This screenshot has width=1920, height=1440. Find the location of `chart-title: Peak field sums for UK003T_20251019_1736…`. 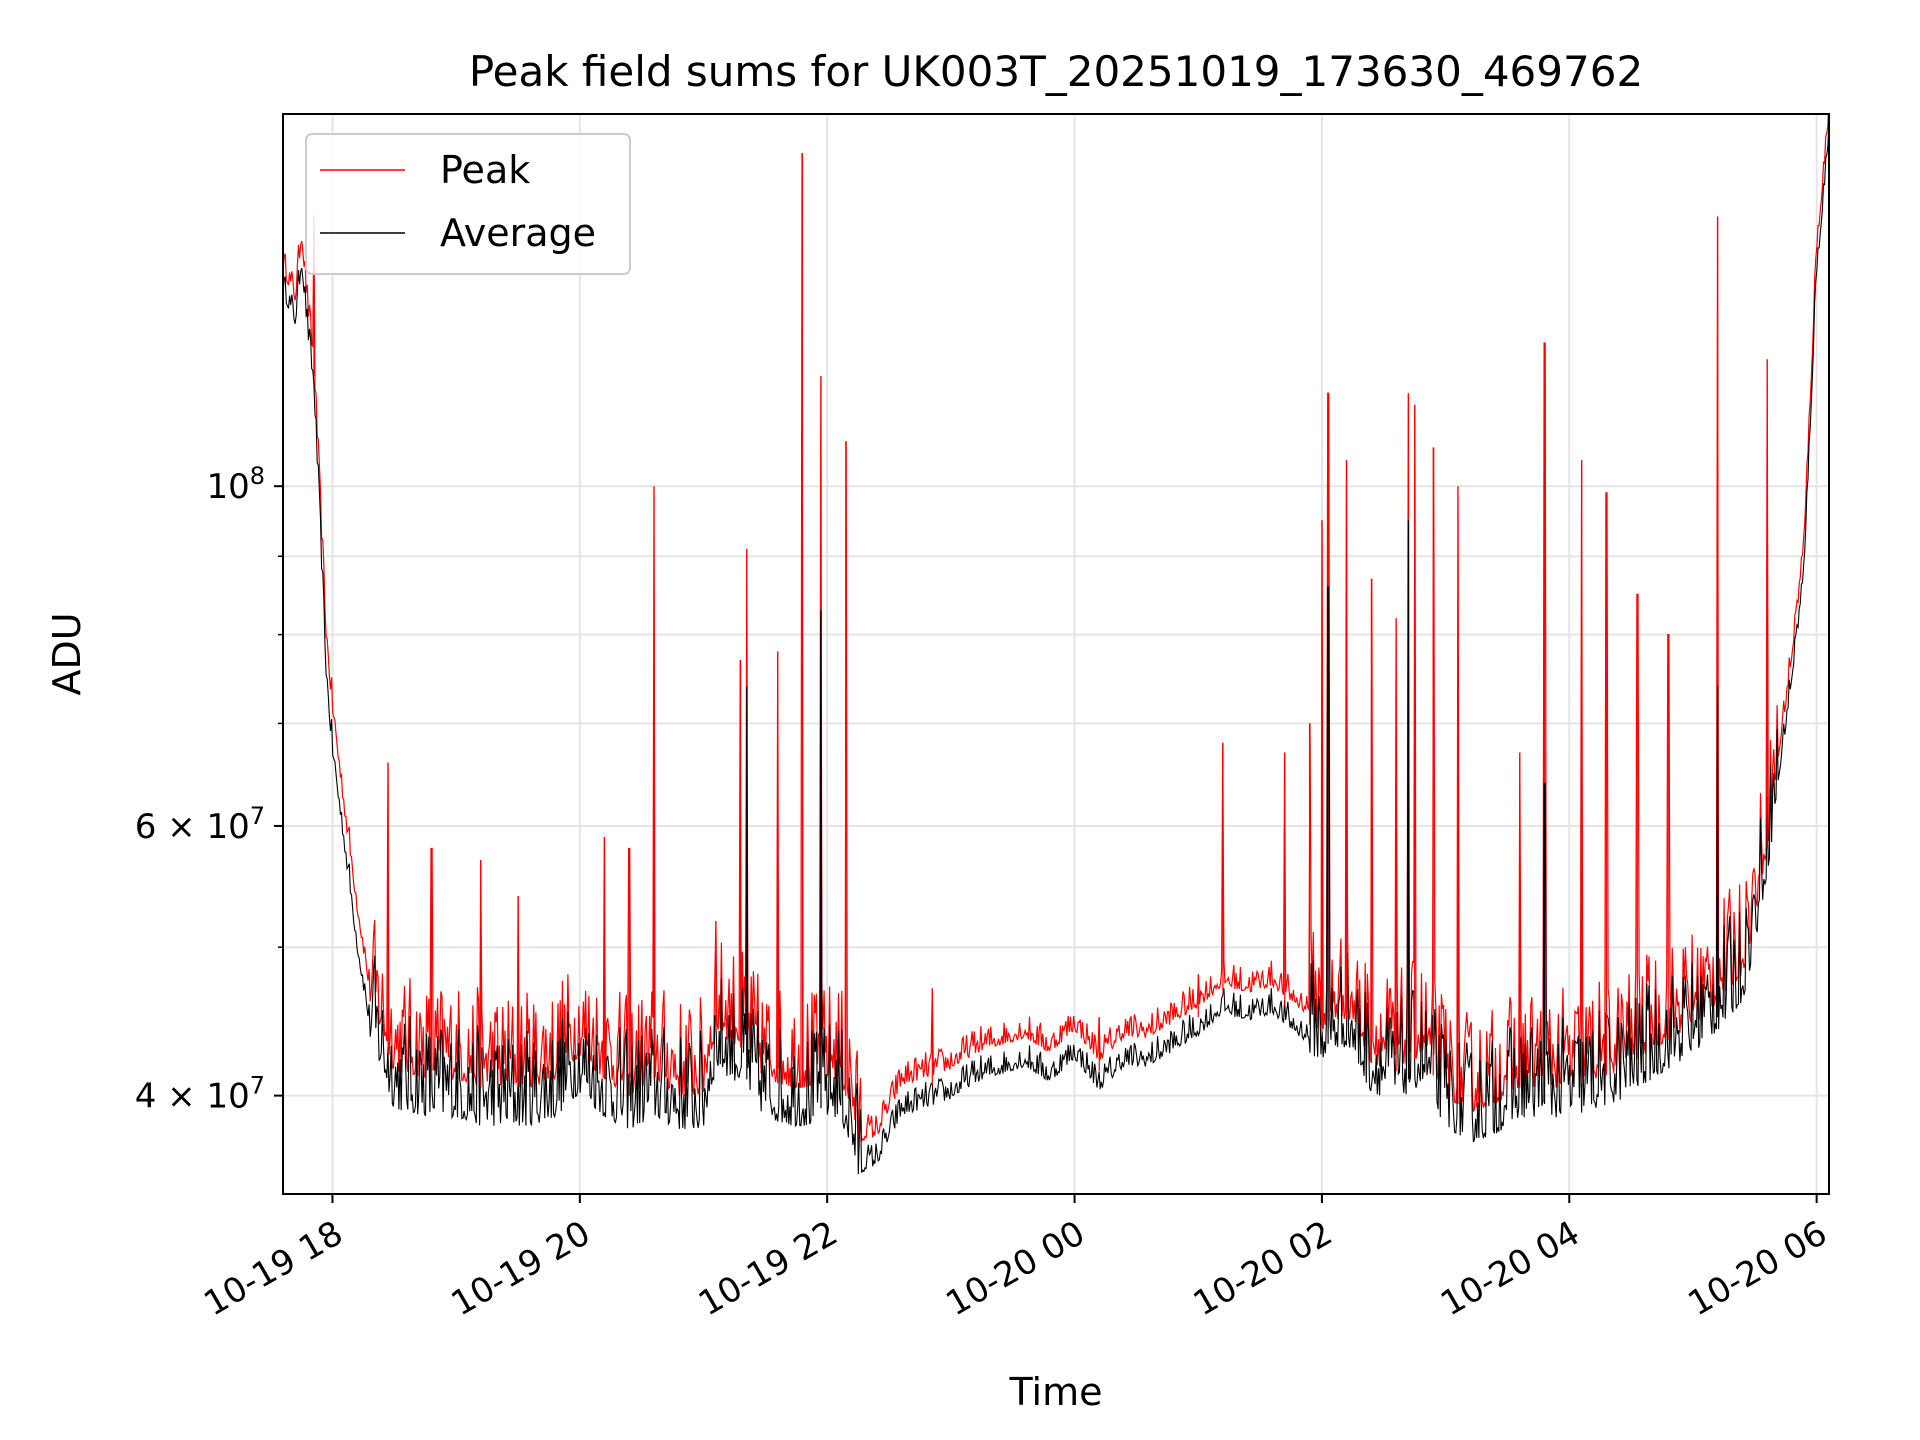

chart-title: Peak field sums for UK003T_20251019_1736… is located at coordinates (1056, 71).